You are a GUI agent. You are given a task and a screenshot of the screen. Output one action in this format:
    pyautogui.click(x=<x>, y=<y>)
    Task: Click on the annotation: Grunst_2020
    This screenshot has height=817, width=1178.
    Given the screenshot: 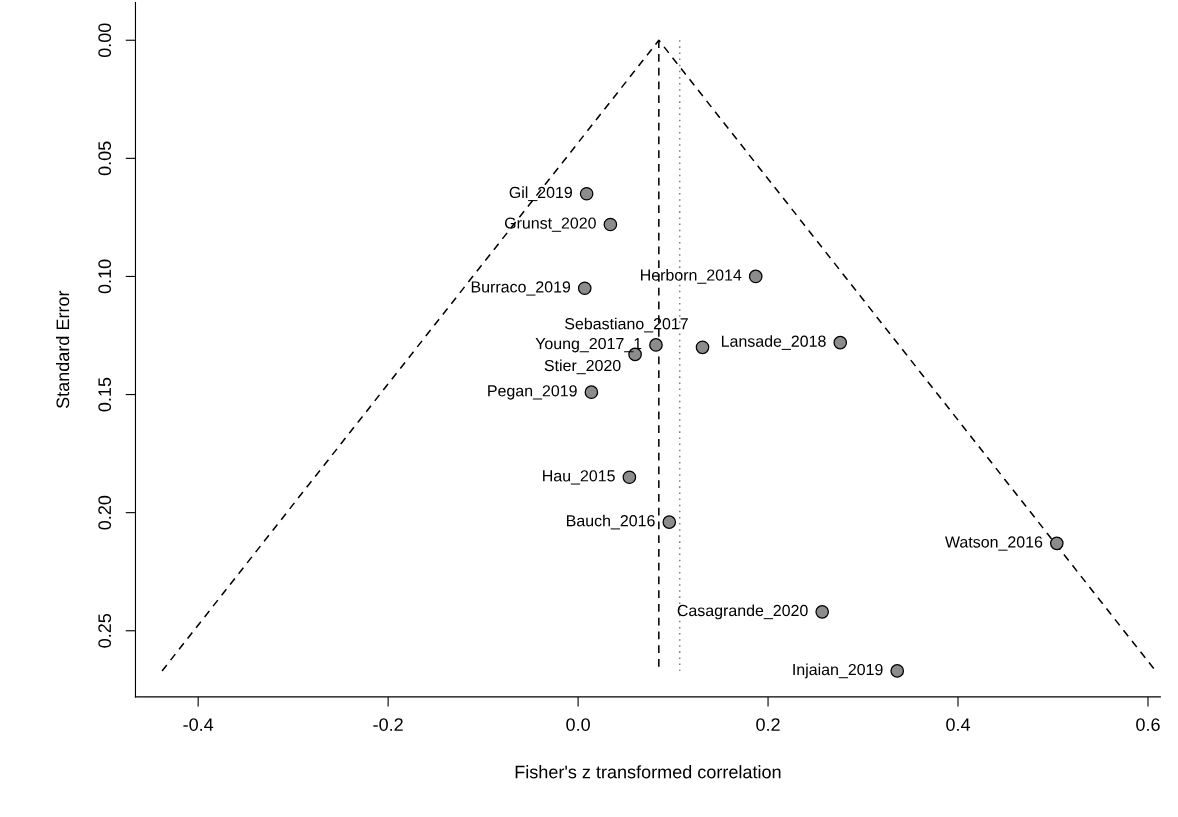 What is the action you would take?
    pyautogui.click(x=550, y=224)
    